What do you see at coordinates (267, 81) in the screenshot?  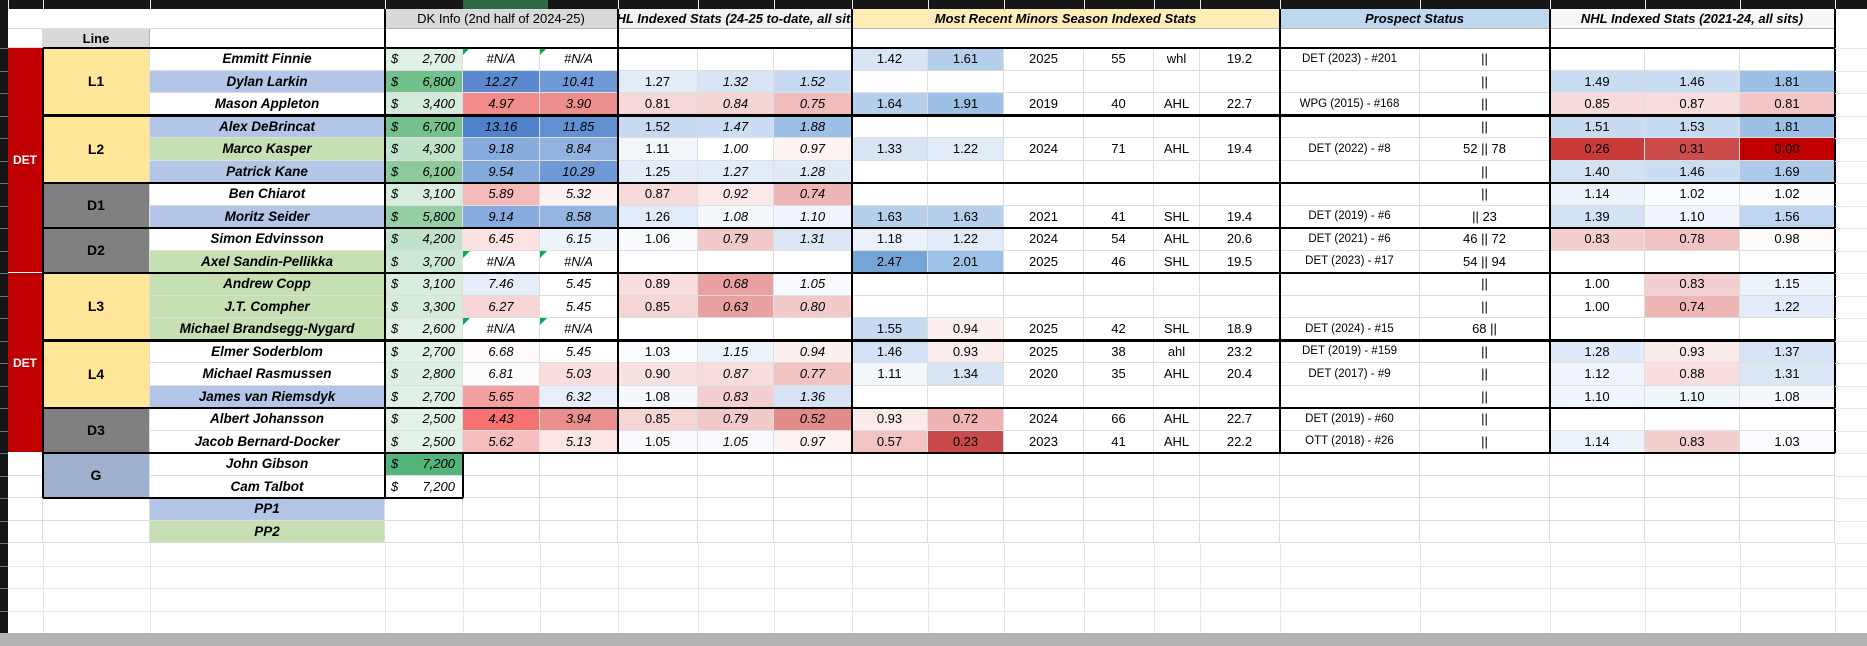 I see `player-name-cell: Dylan Larkin` at bounding box center [267, 81].